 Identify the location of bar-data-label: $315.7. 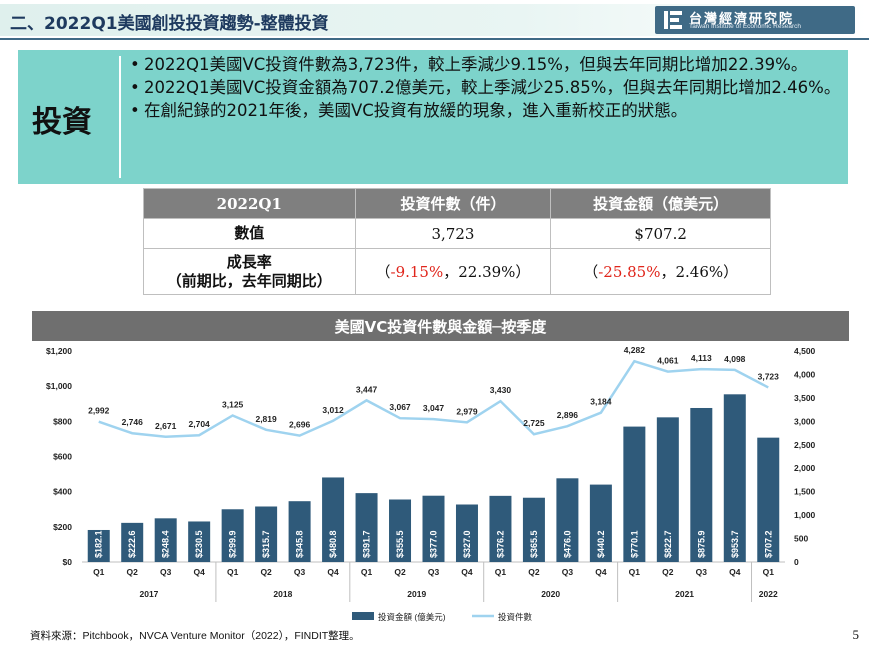
(266, 544).